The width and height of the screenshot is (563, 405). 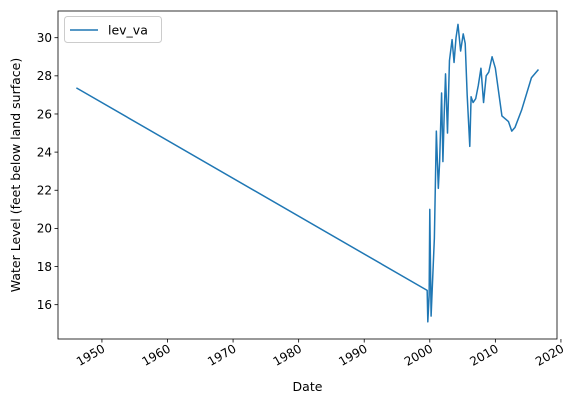 I want to click on y-tick-label: 28, so click(x=44, y=76).